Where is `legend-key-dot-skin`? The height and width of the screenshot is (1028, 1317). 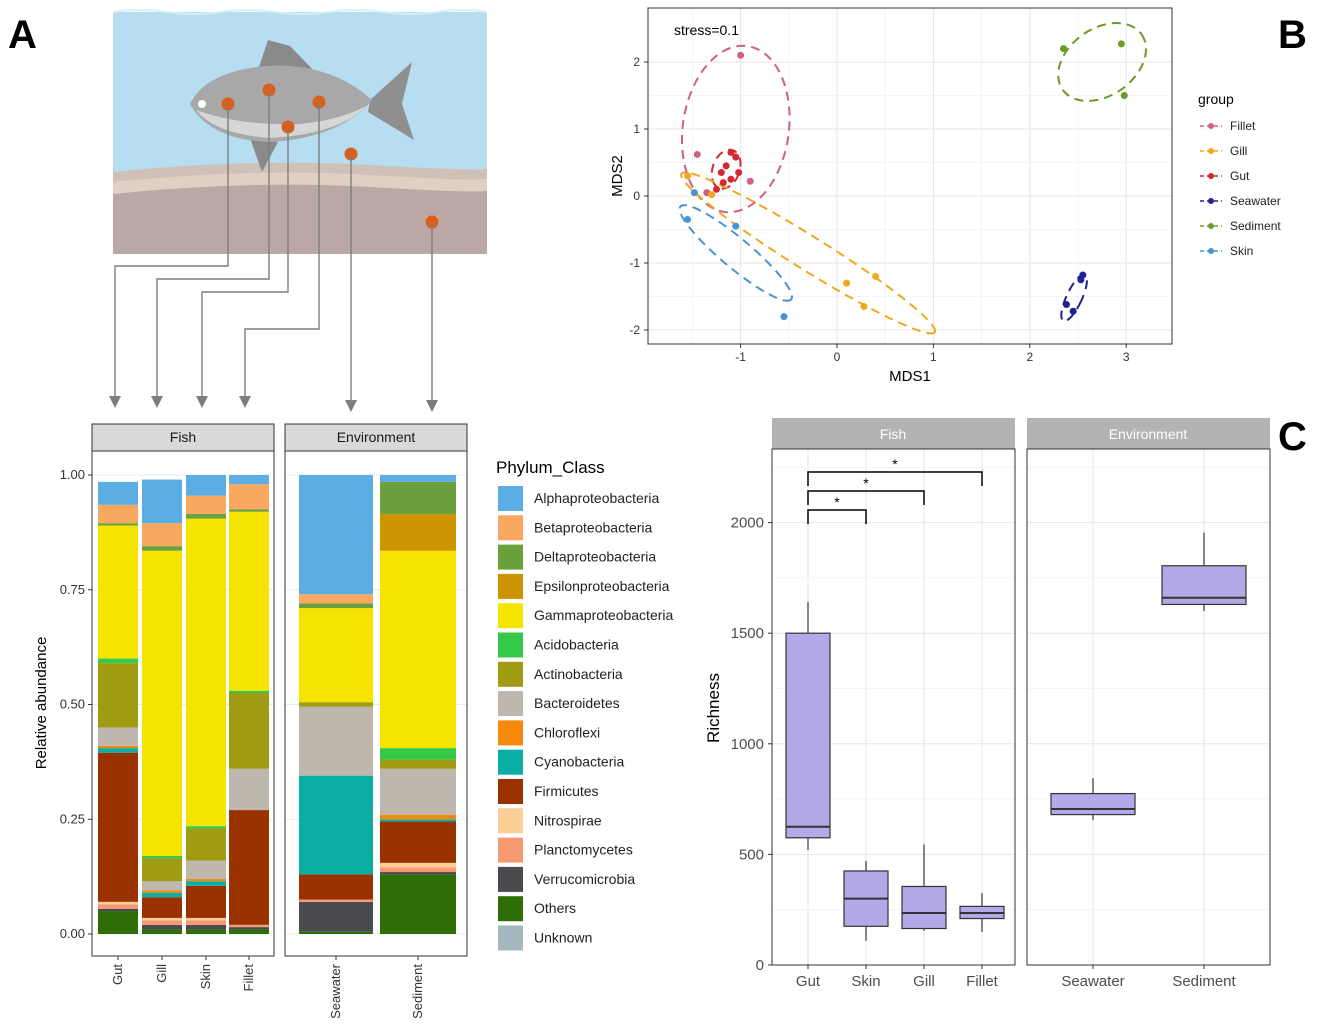 legend-key-dot-skin is located at coordinates (1211, 251).